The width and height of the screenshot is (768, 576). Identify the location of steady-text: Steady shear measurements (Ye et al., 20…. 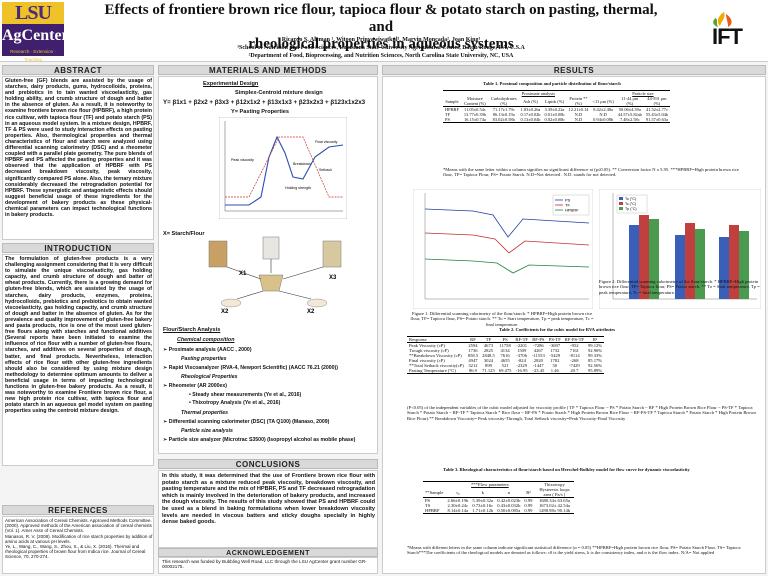
(247, 395).